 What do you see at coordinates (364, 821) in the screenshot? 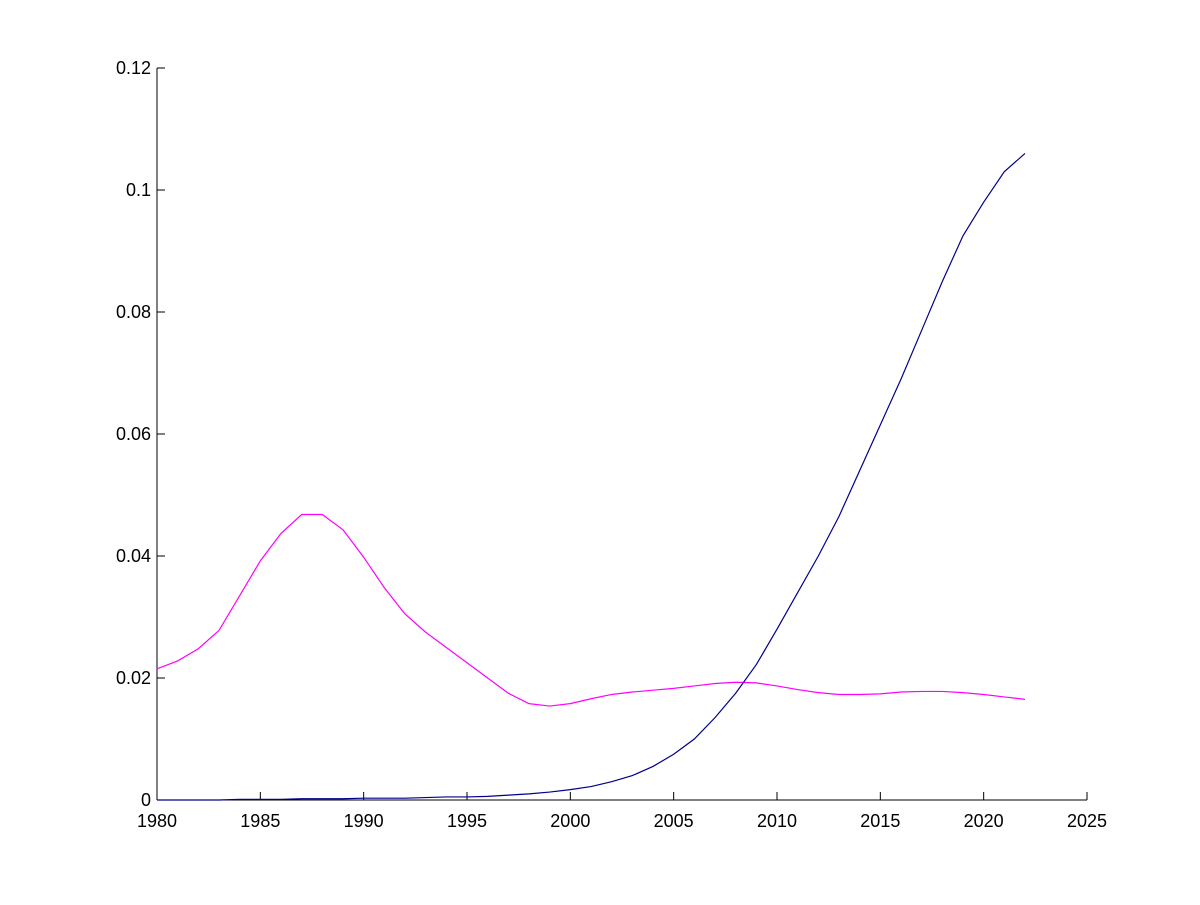
I see `x-tick-label: 1990` at bounding box center [364, 821].